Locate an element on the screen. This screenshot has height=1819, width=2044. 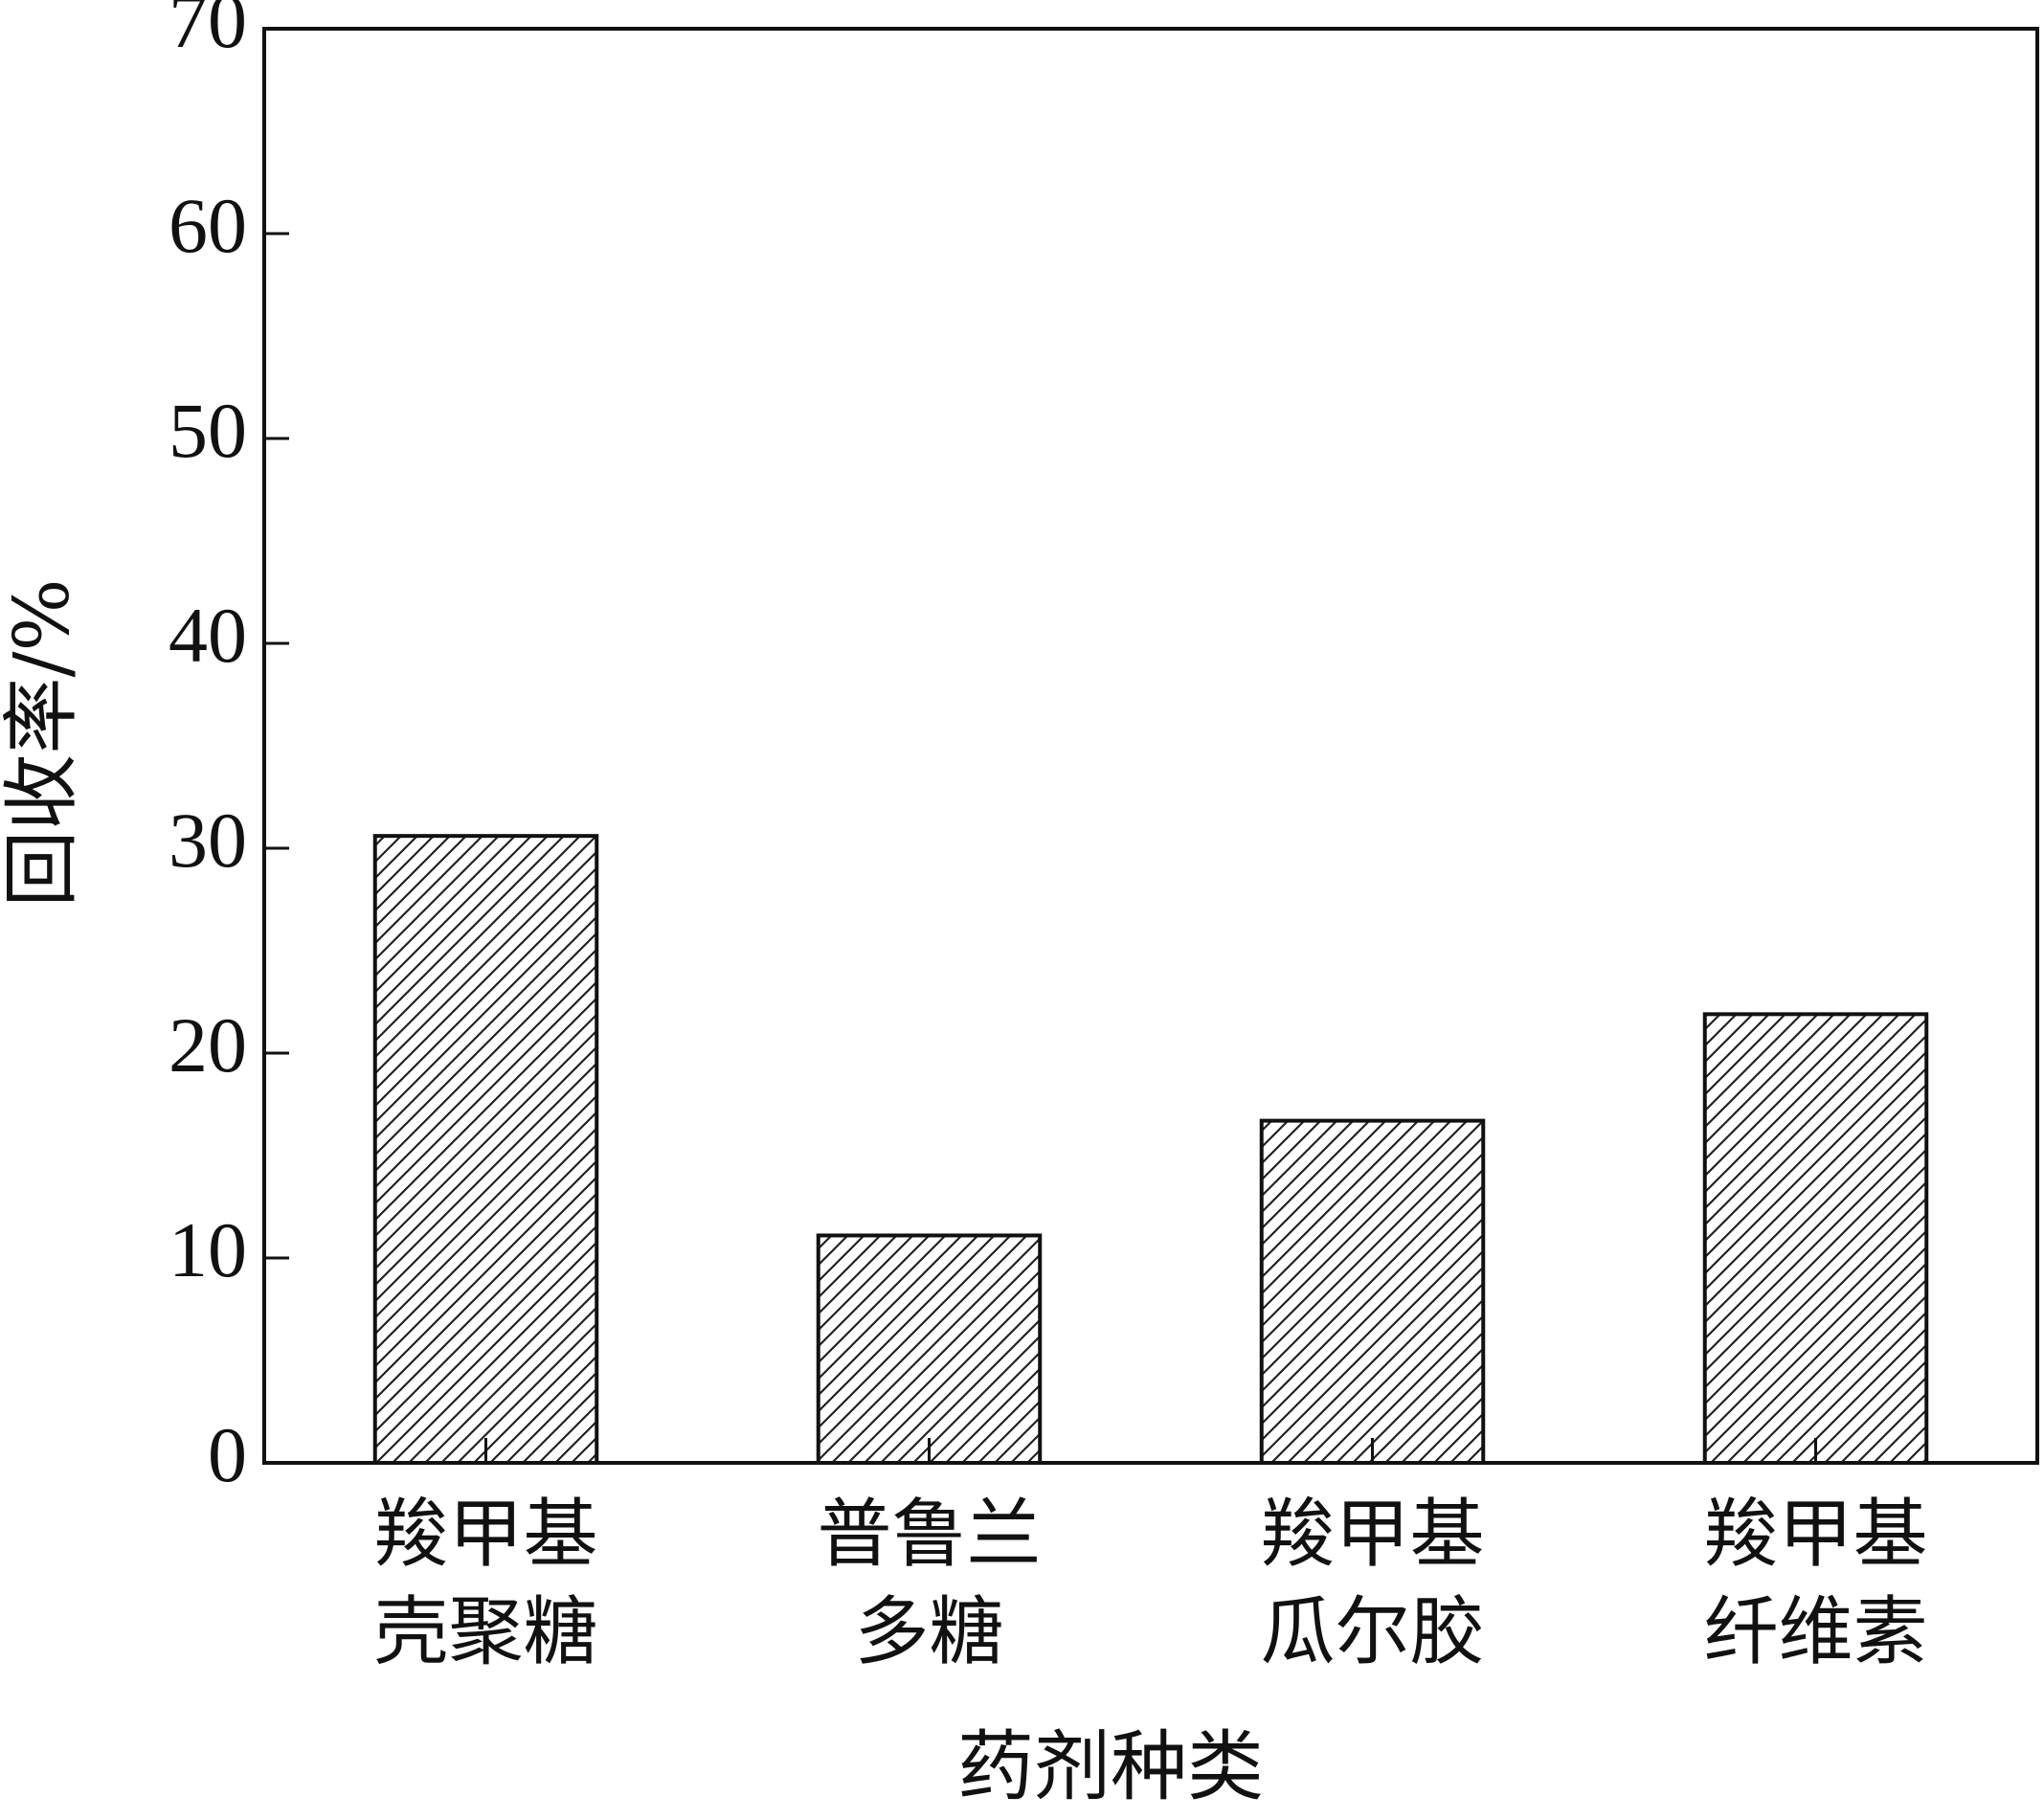
x-tick-label: 普鲁兰多糖 is located at coordinates (929, 1583).